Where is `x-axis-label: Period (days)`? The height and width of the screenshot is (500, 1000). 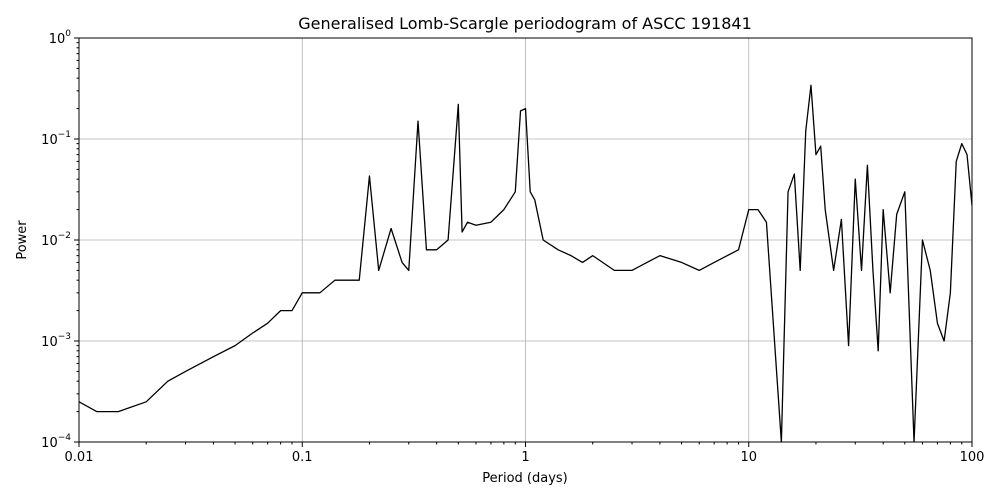 x-axis-label: Period (days) is located at coordinates (525, 478).